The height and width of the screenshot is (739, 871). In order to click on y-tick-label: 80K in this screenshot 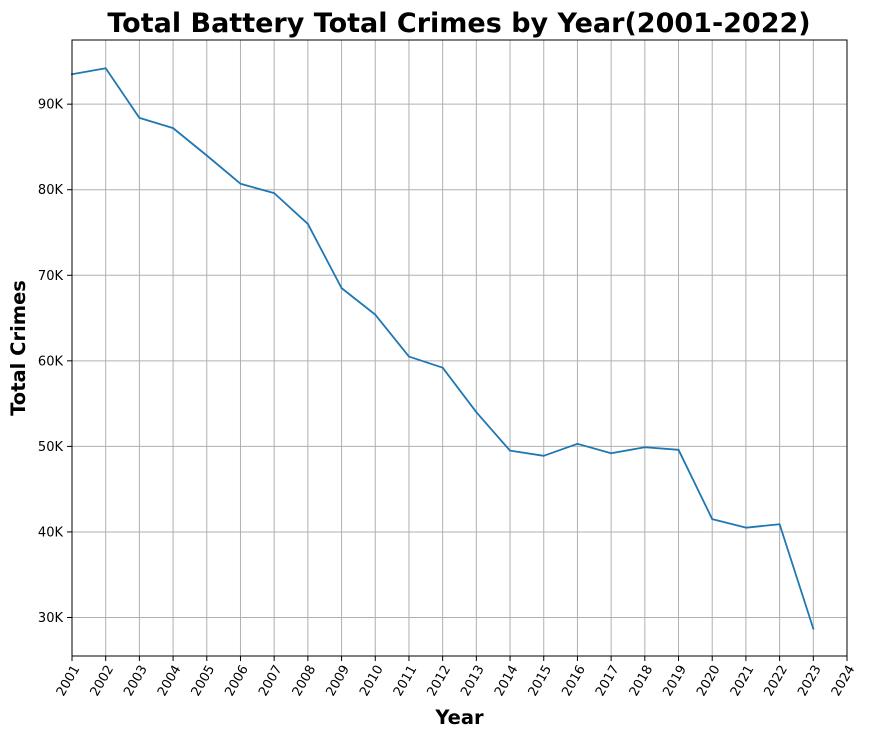, I will do `click(51, 190)`.